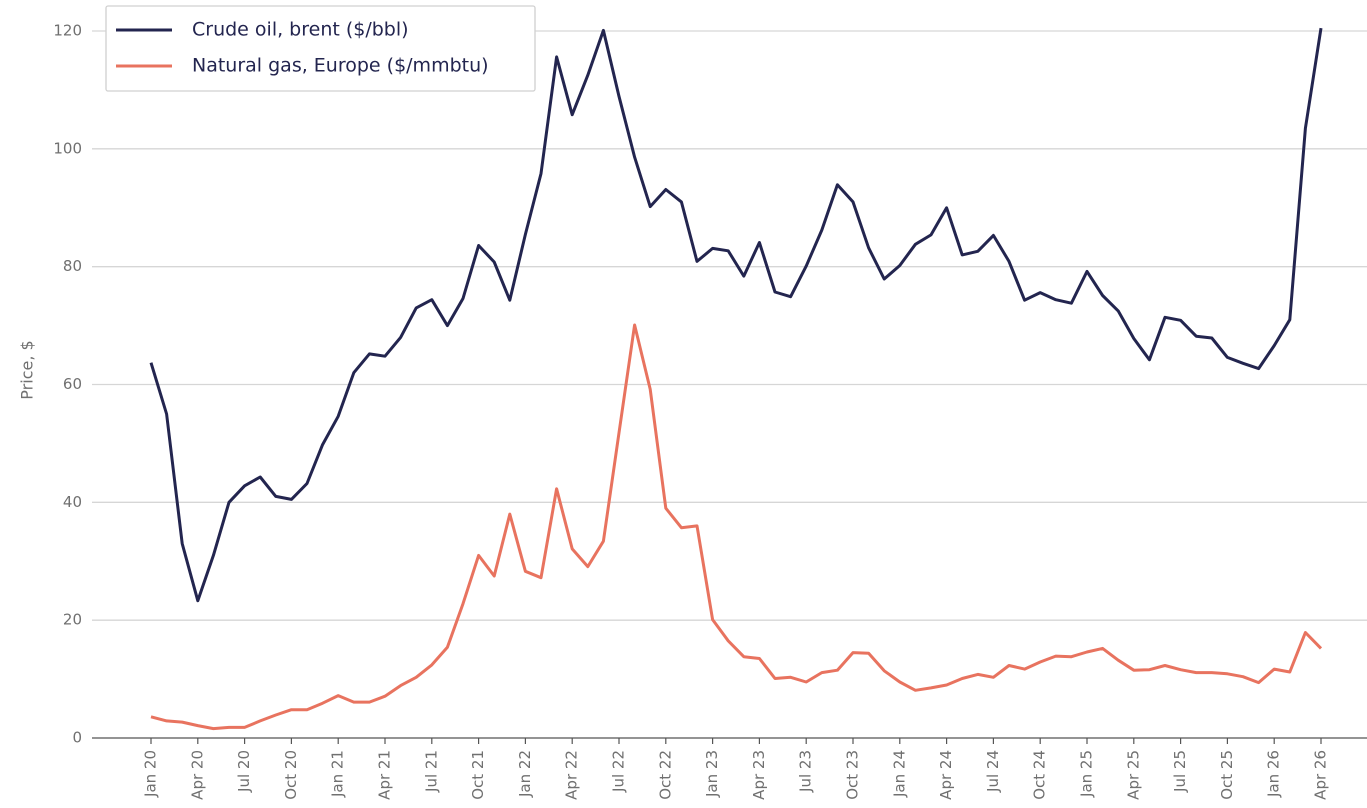 The height and width of the screenshot is (808, 1367). Describe the element at coordinates (67, 31) in the screenshot. I see `y-tick-label: 120` at that location.